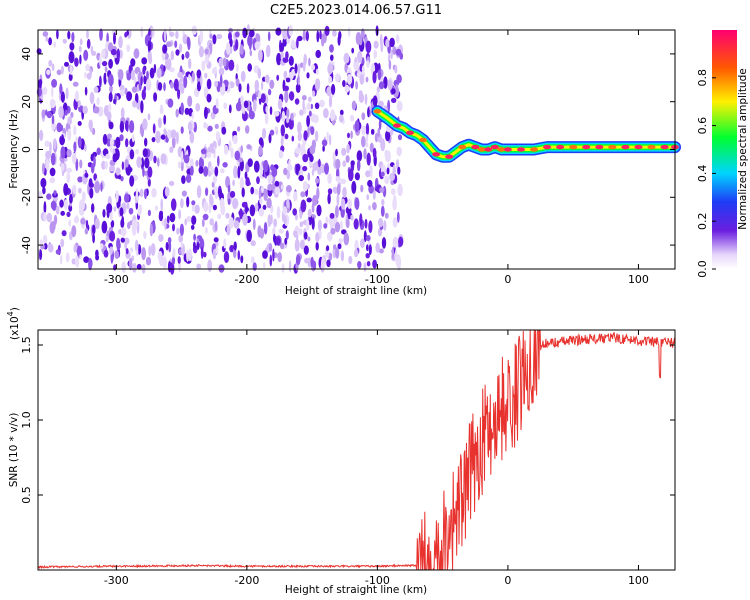 The width and height of the screenshot is (750, 600). What do you see at coordinates (638, 279) in the screenshot?
I see `x-tick-label: 100` at bounding box center [638, 279].